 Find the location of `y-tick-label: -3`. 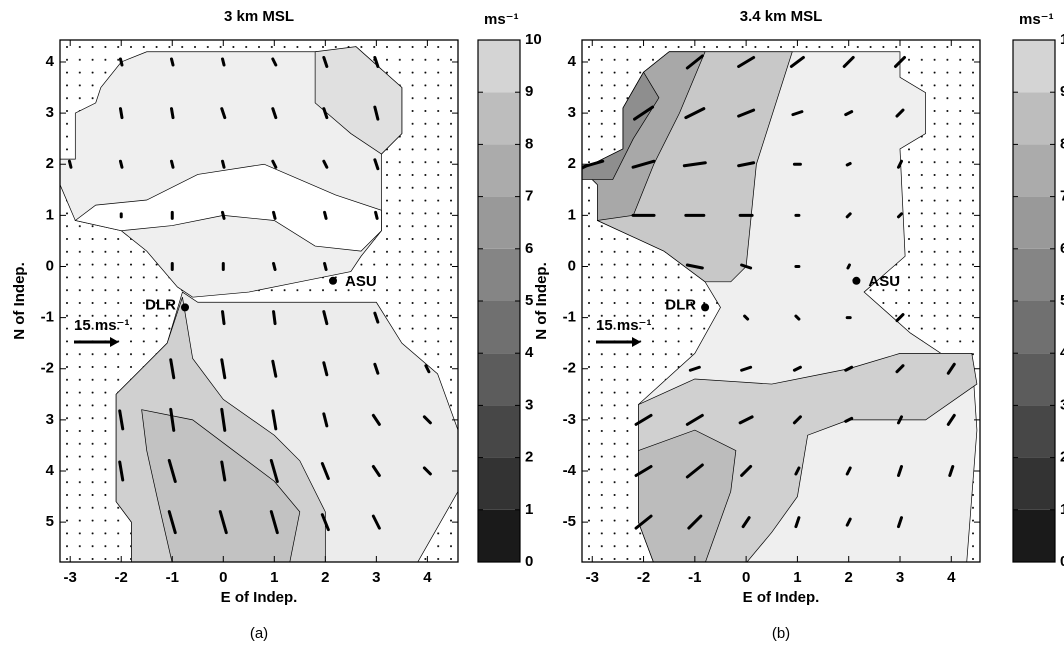

y-tick-label: -3 is located at coordinates (569, 419).